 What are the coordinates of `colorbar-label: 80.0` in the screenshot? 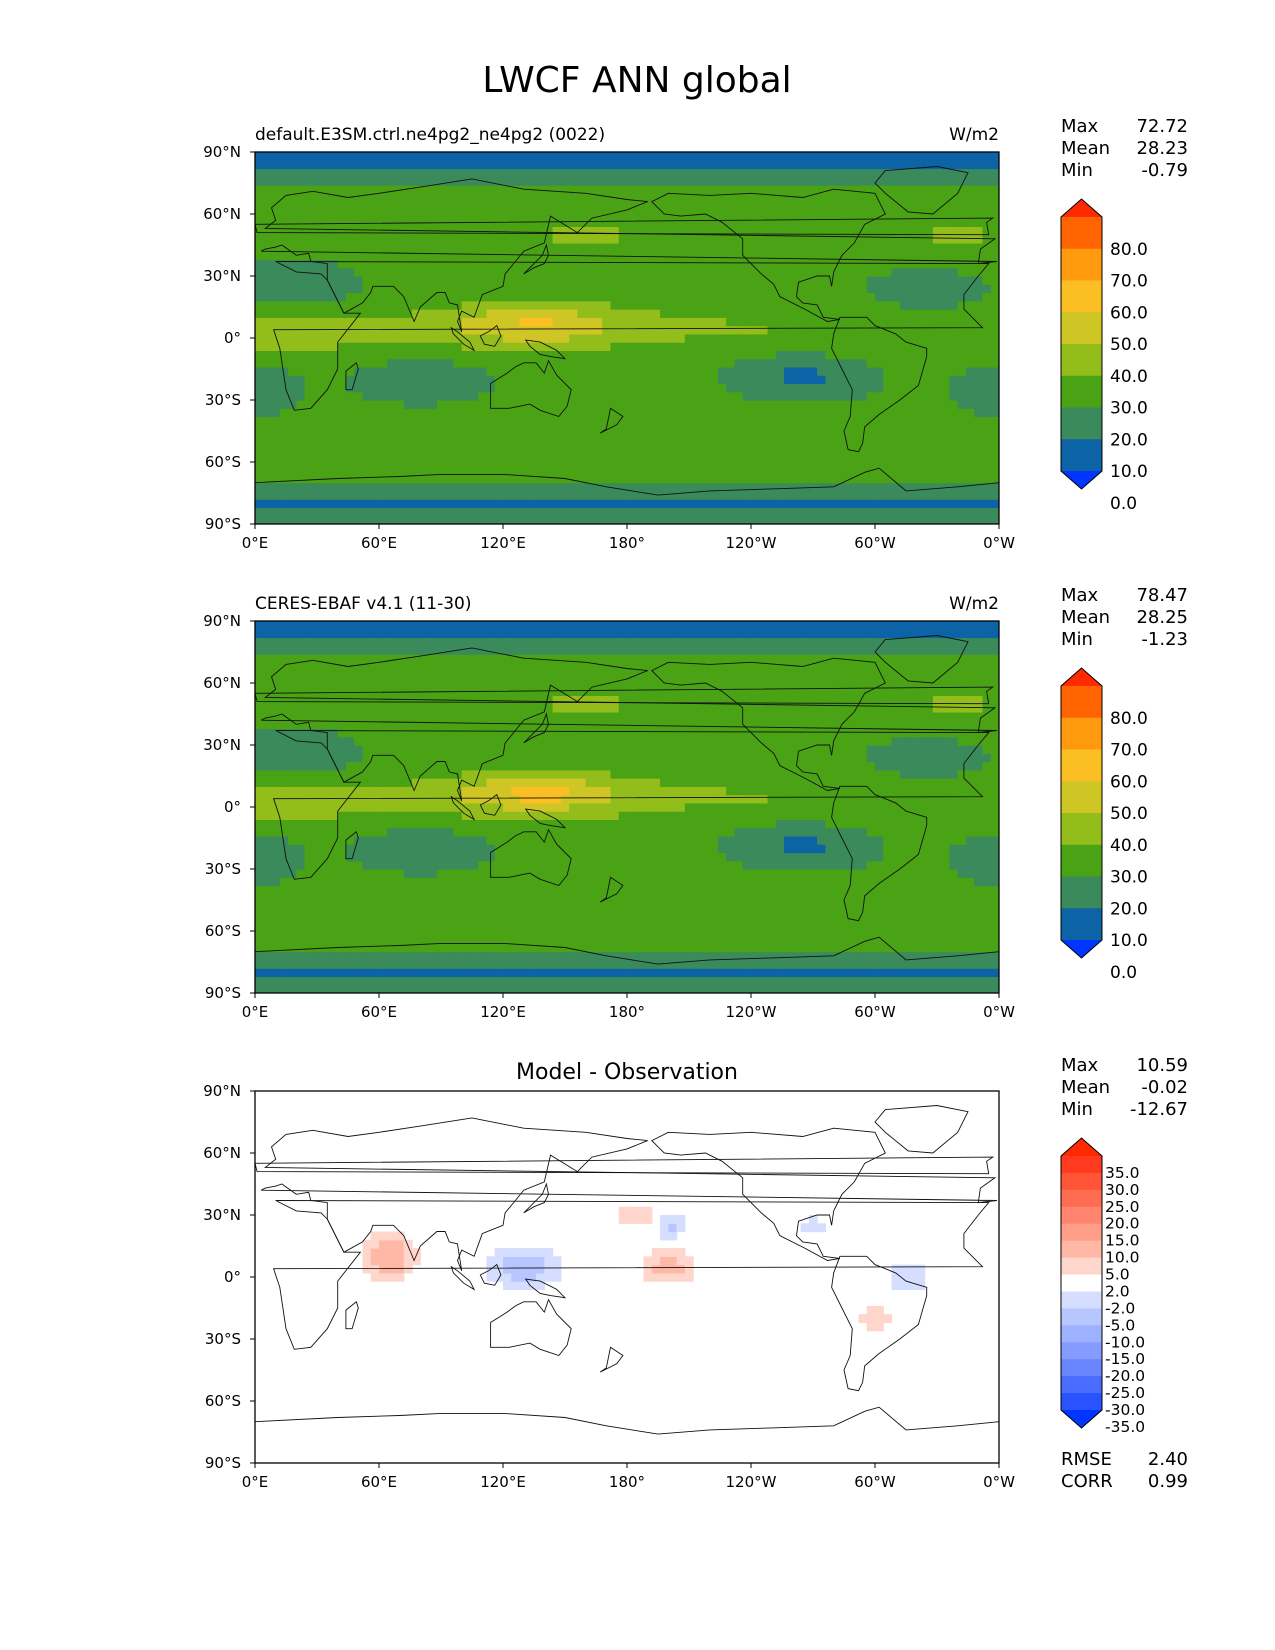 It's located at (1129, 250).